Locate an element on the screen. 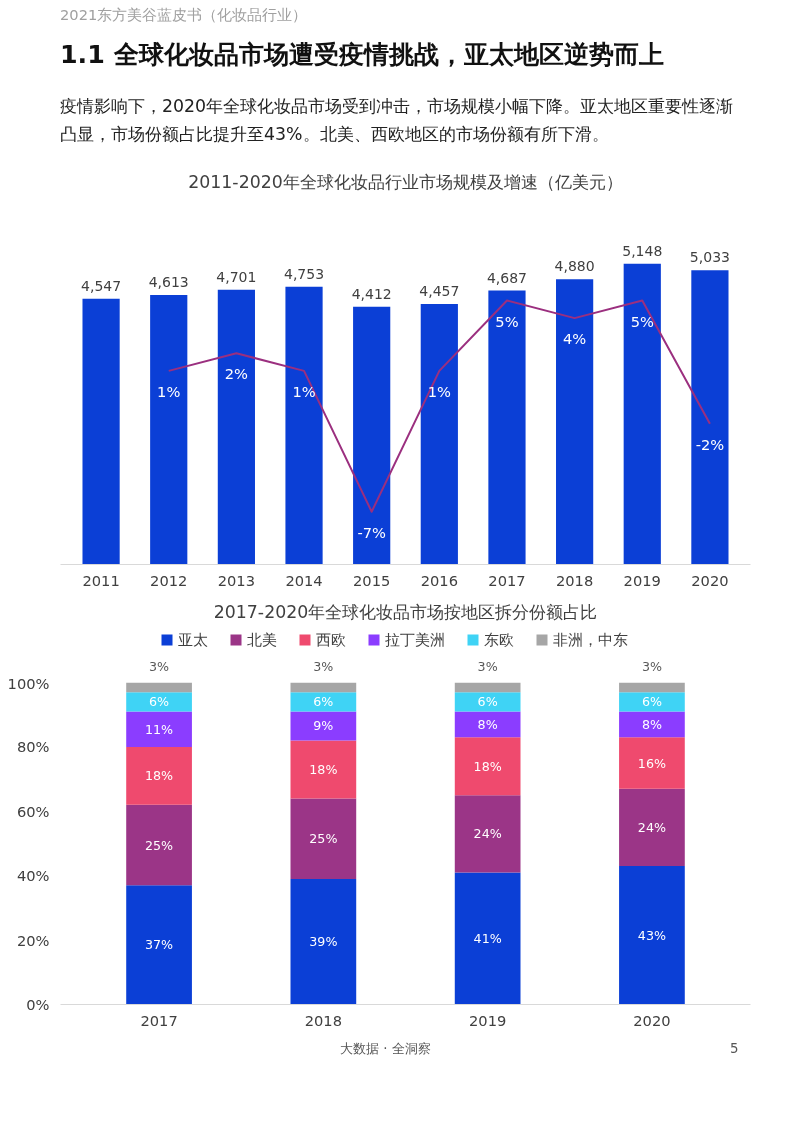 The image size is (793, 1122). x-tick-label: 2018 is located at coordinates (323, 1020).